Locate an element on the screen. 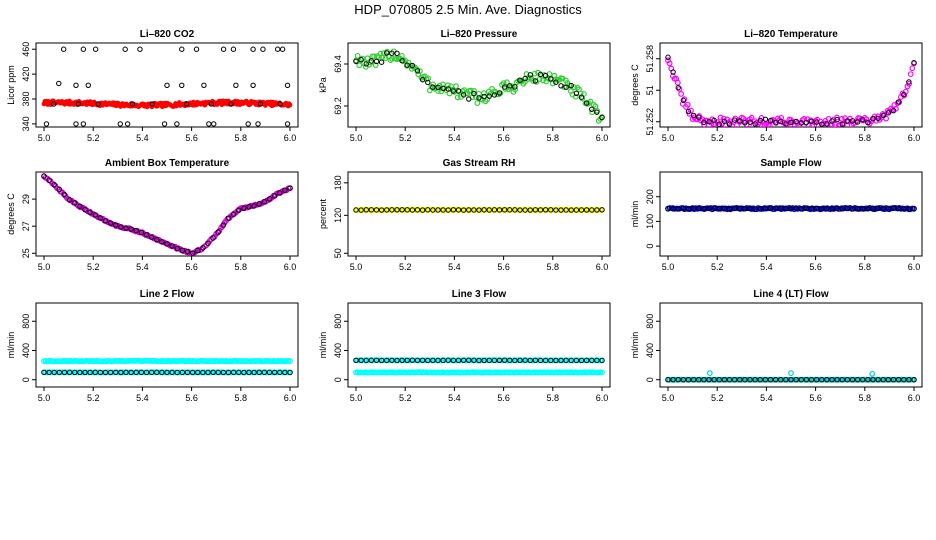 Image resolution: width=936 pixels, height=540 pixels. y-axis-label: percent is located at coordinates (323, 213).